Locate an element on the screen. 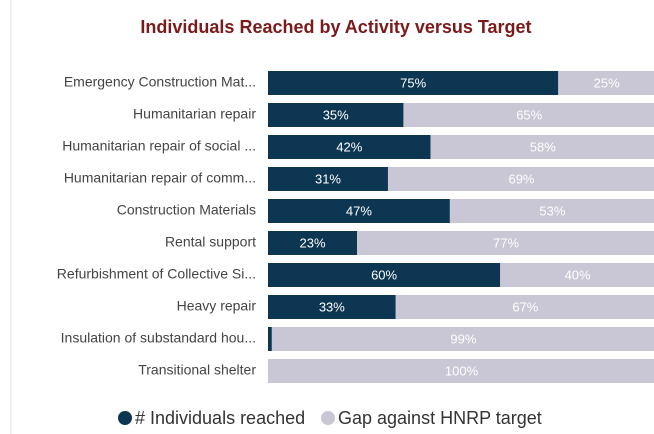  value-label: 60% is located at coordinates (384, 274).